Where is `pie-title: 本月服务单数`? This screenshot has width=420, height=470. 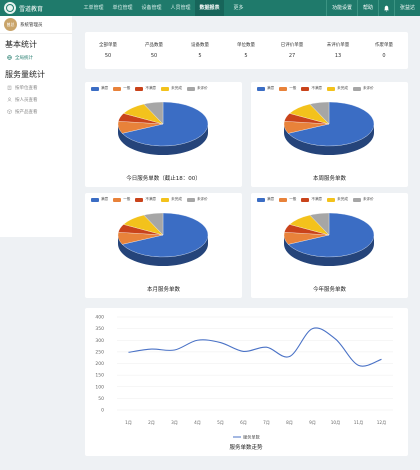
pie-title: 本月服务单数 is located at coordinates (163, 290).